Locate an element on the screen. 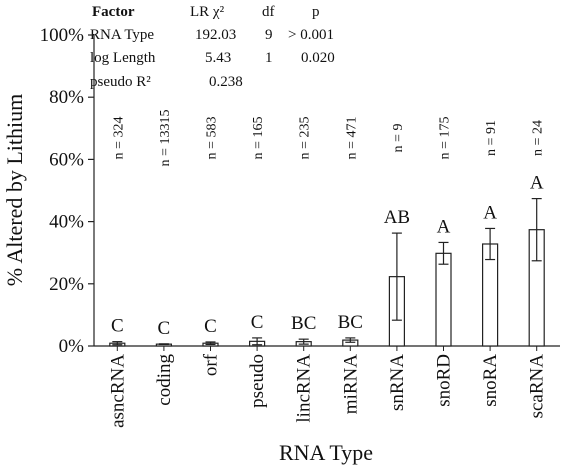 The height and width of the screenshot is (469, 566). stats-row3-factor: pseudo R² is located at coordinates (120, 82).